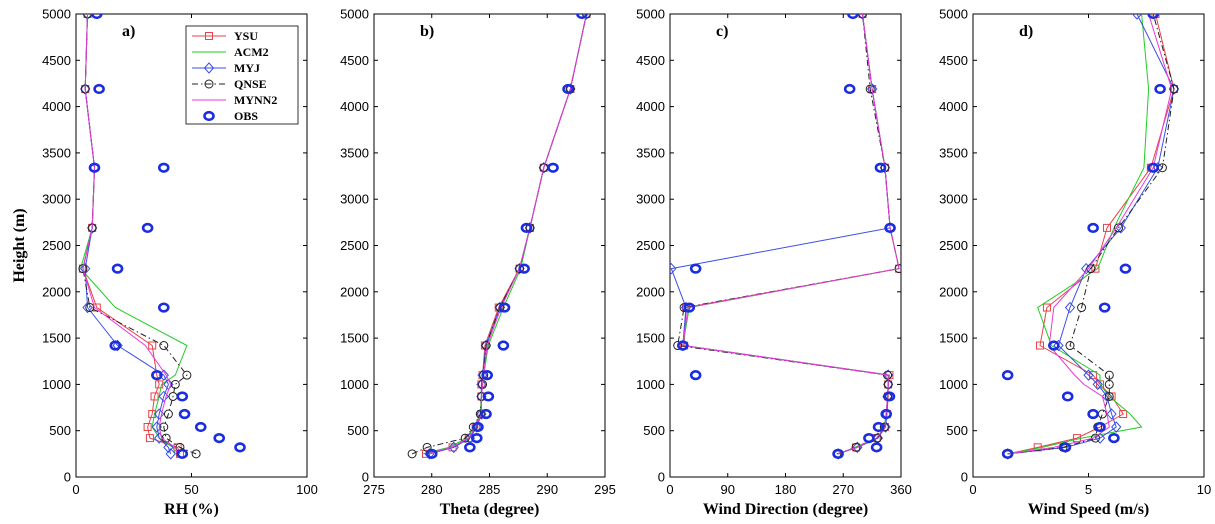 The height and width of the screenshot is (524, 1215). I want to click on series-acm2-line, so click(1078, 234).